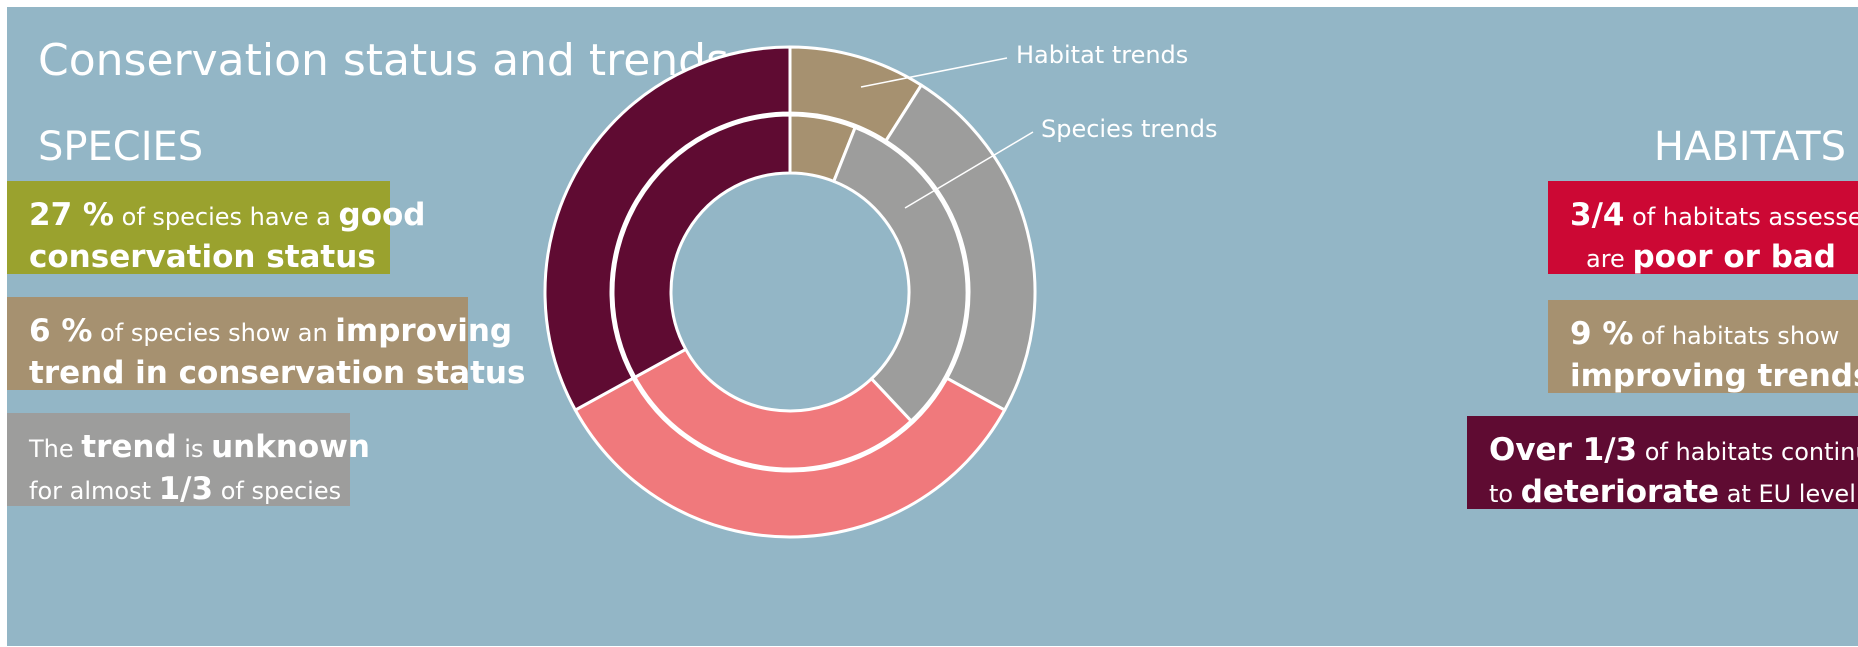 This screenshot has height=647, width=1858. I want to click on species-heading: SPECIES, so click(121, 147).